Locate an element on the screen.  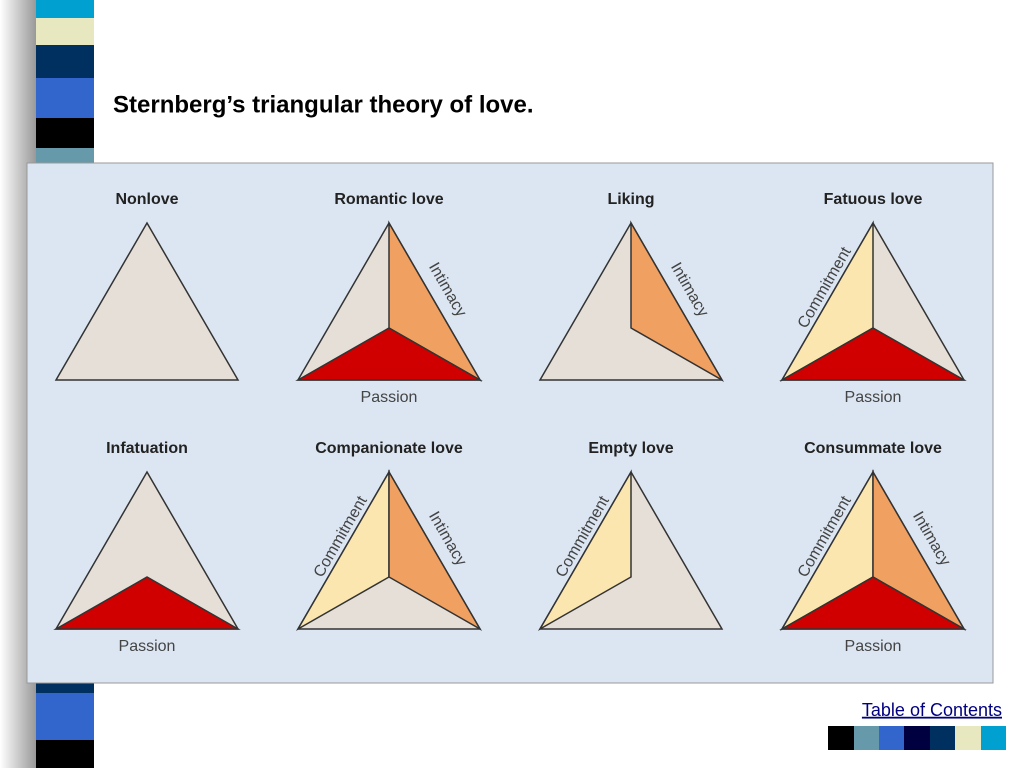
panel-title: Consummate love is located at coordinates (873, 448).